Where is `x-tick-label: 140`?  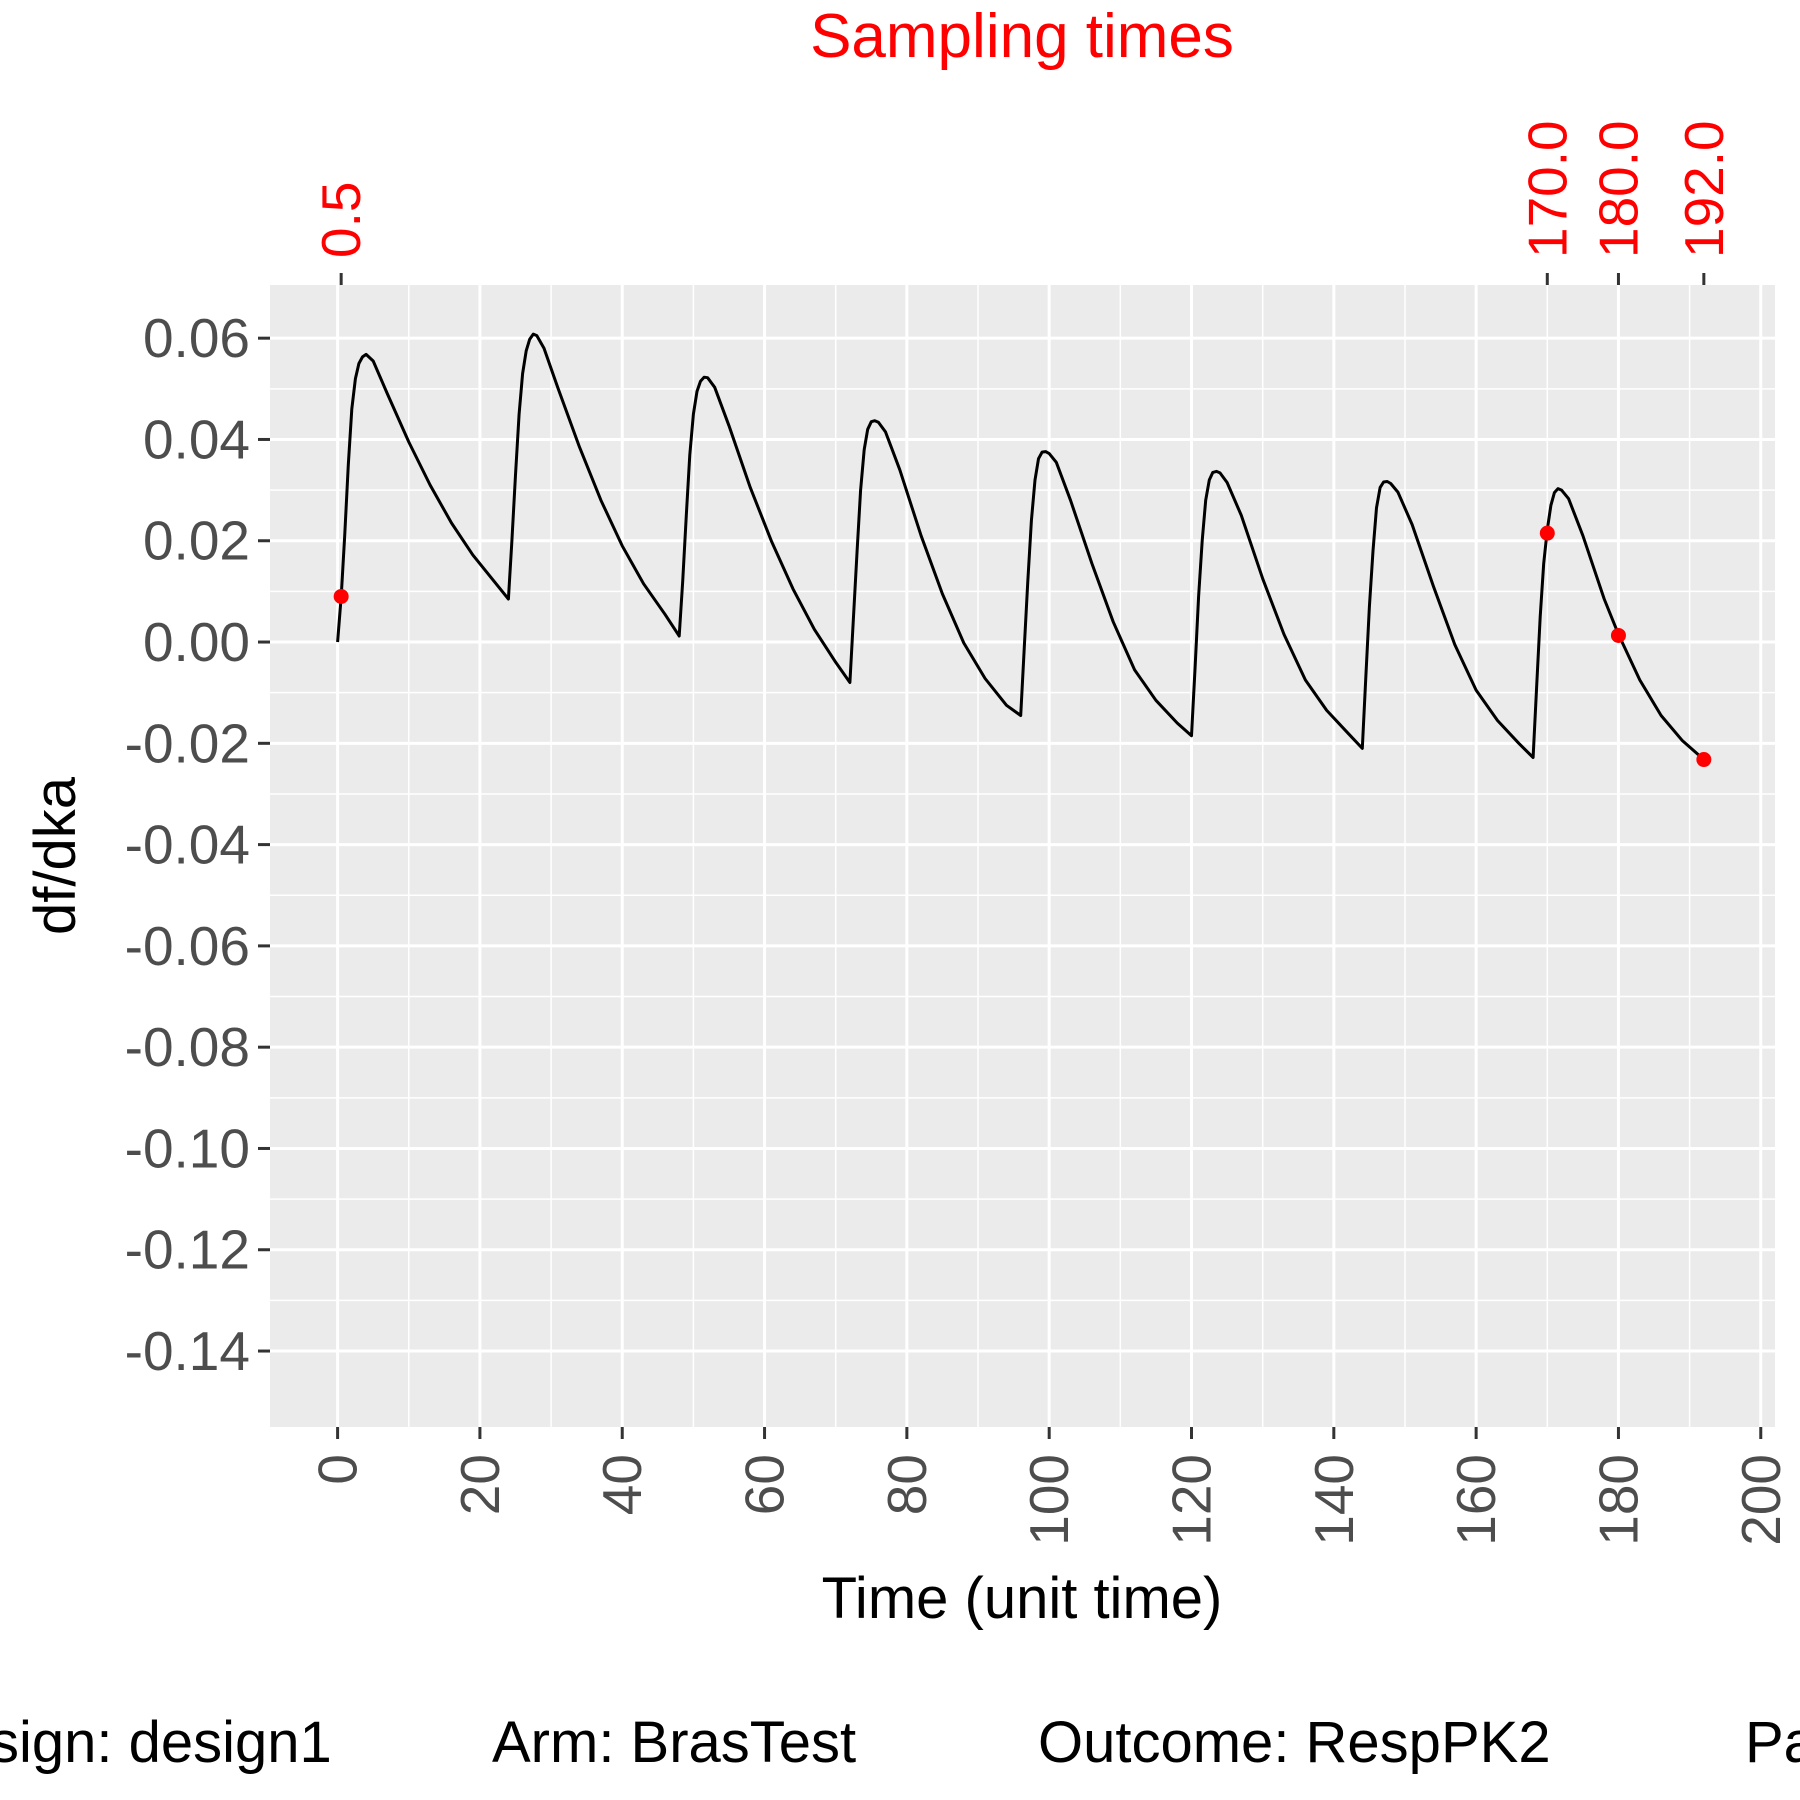
x-tick-label: 140 is located at coordinates (1334, 1500).